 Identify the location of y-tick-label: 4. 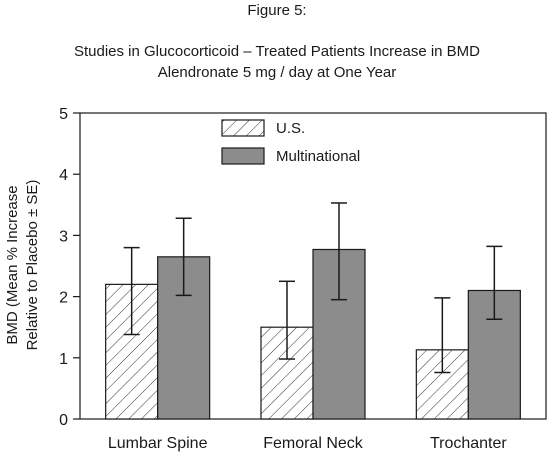
(63, 175).